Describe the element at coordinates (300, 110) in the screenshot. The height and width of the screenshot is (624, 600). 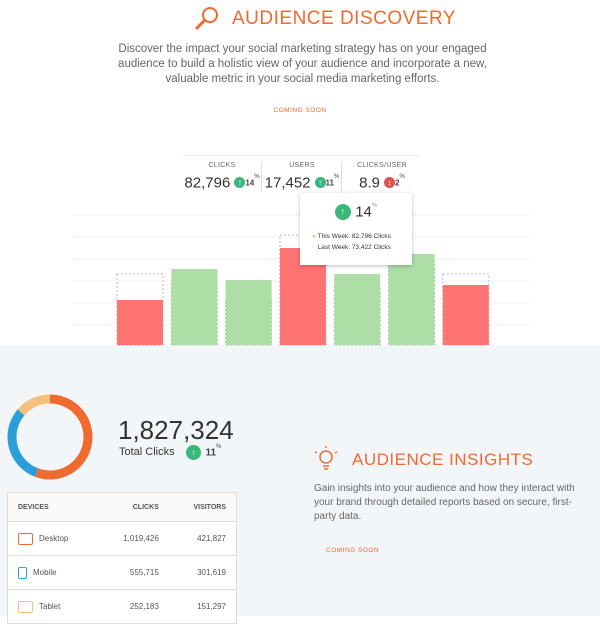
I see `coming-soon: COMING SOON` at that location.